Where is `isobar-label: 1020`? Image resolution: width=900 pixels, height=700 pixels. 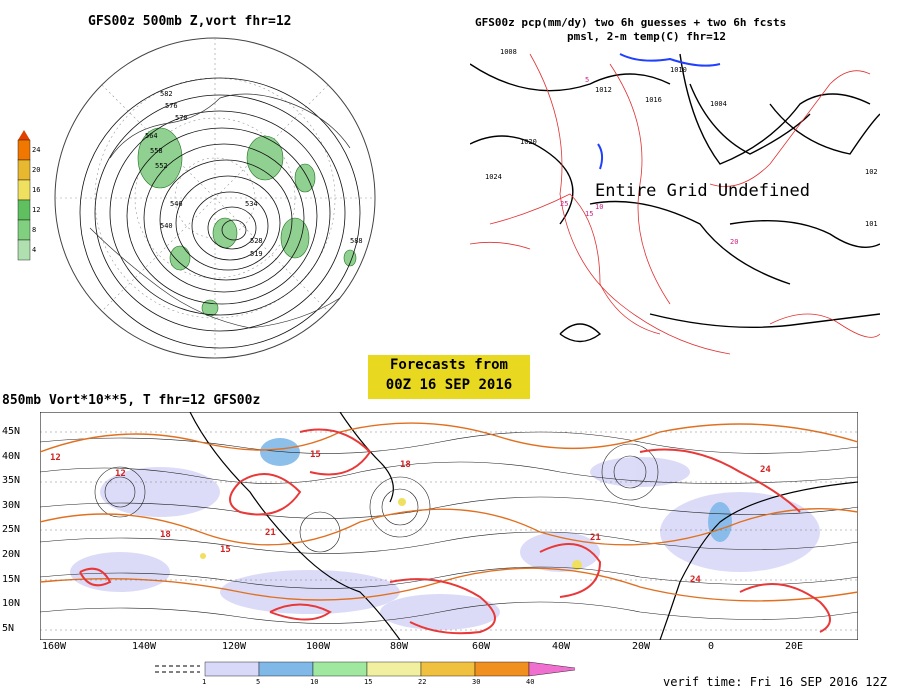
isobar-label: 1020 is located at coordinates (528, 142).